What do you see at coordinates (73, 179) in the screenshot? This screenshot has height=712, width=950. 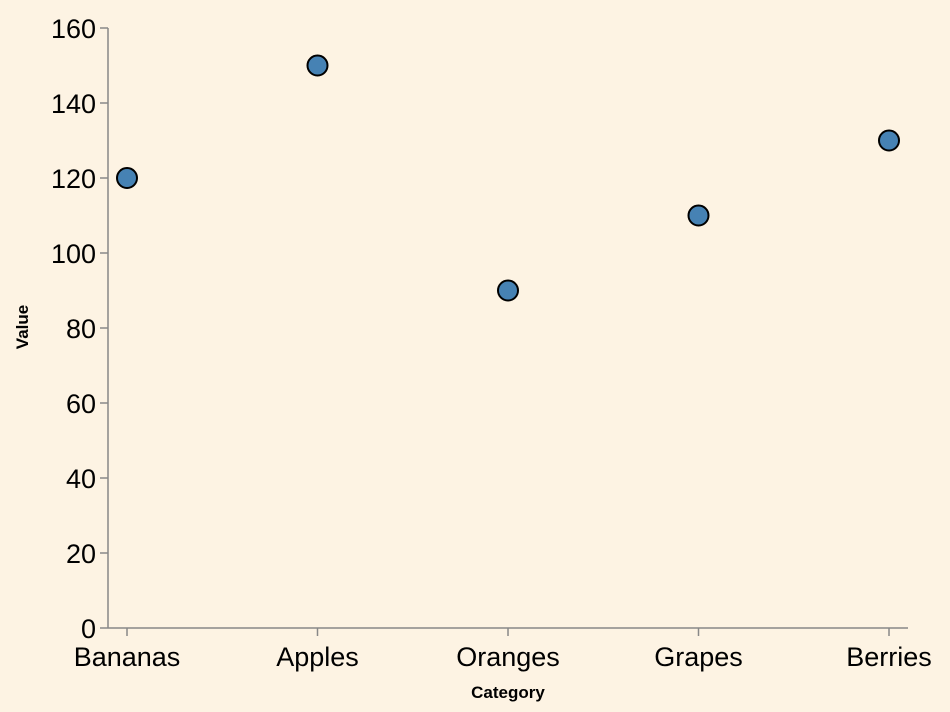 I see `y-tick-label: 120` at bounding box center [73, 179].